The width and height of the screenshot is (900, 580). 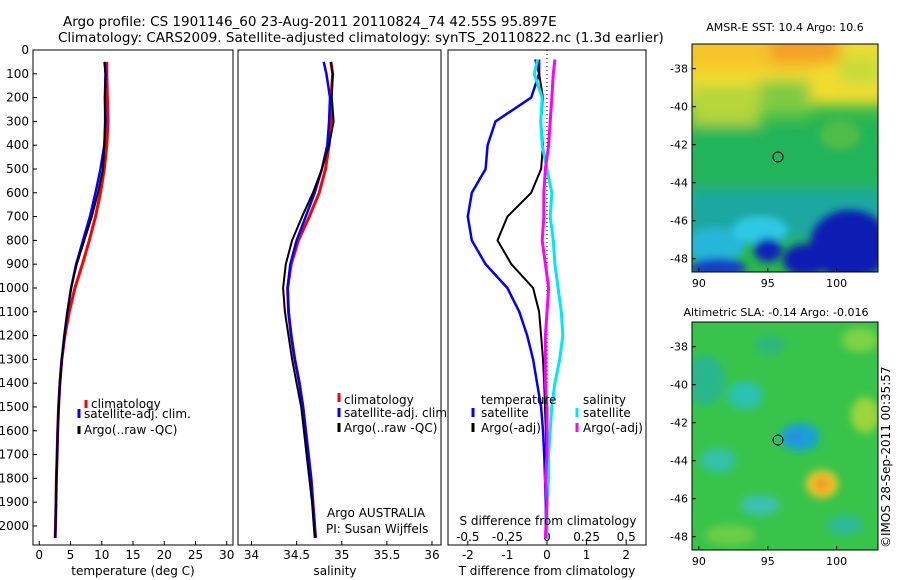 What do you see at coordinates (546, 537) in the screenshot?
I see `s-difference-axis-ticks: -0.5 -0.25 0 0.25 0.5` at bounding box center [546, 537].